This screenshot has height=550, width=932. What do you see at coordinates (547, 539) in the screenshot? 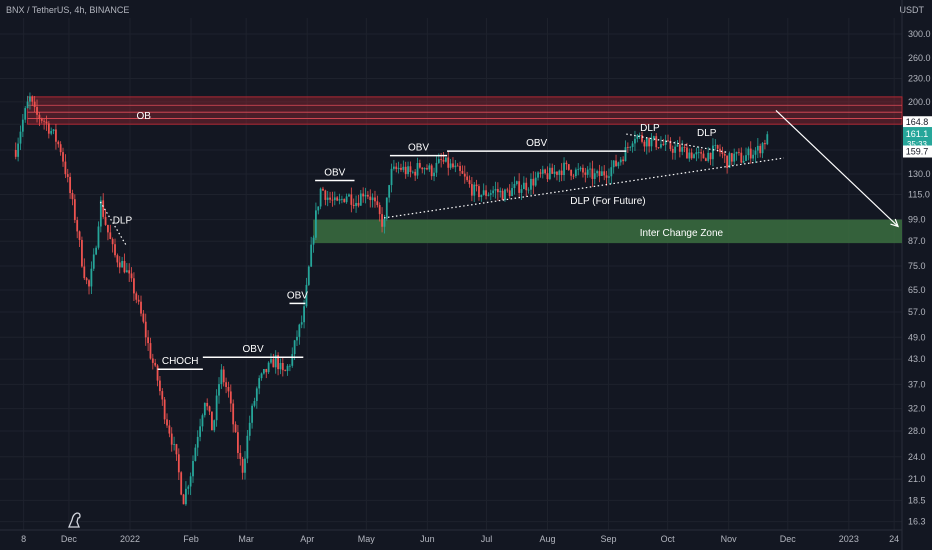
I see `x-tick-label: Aug` at bounding box center [547, 539].